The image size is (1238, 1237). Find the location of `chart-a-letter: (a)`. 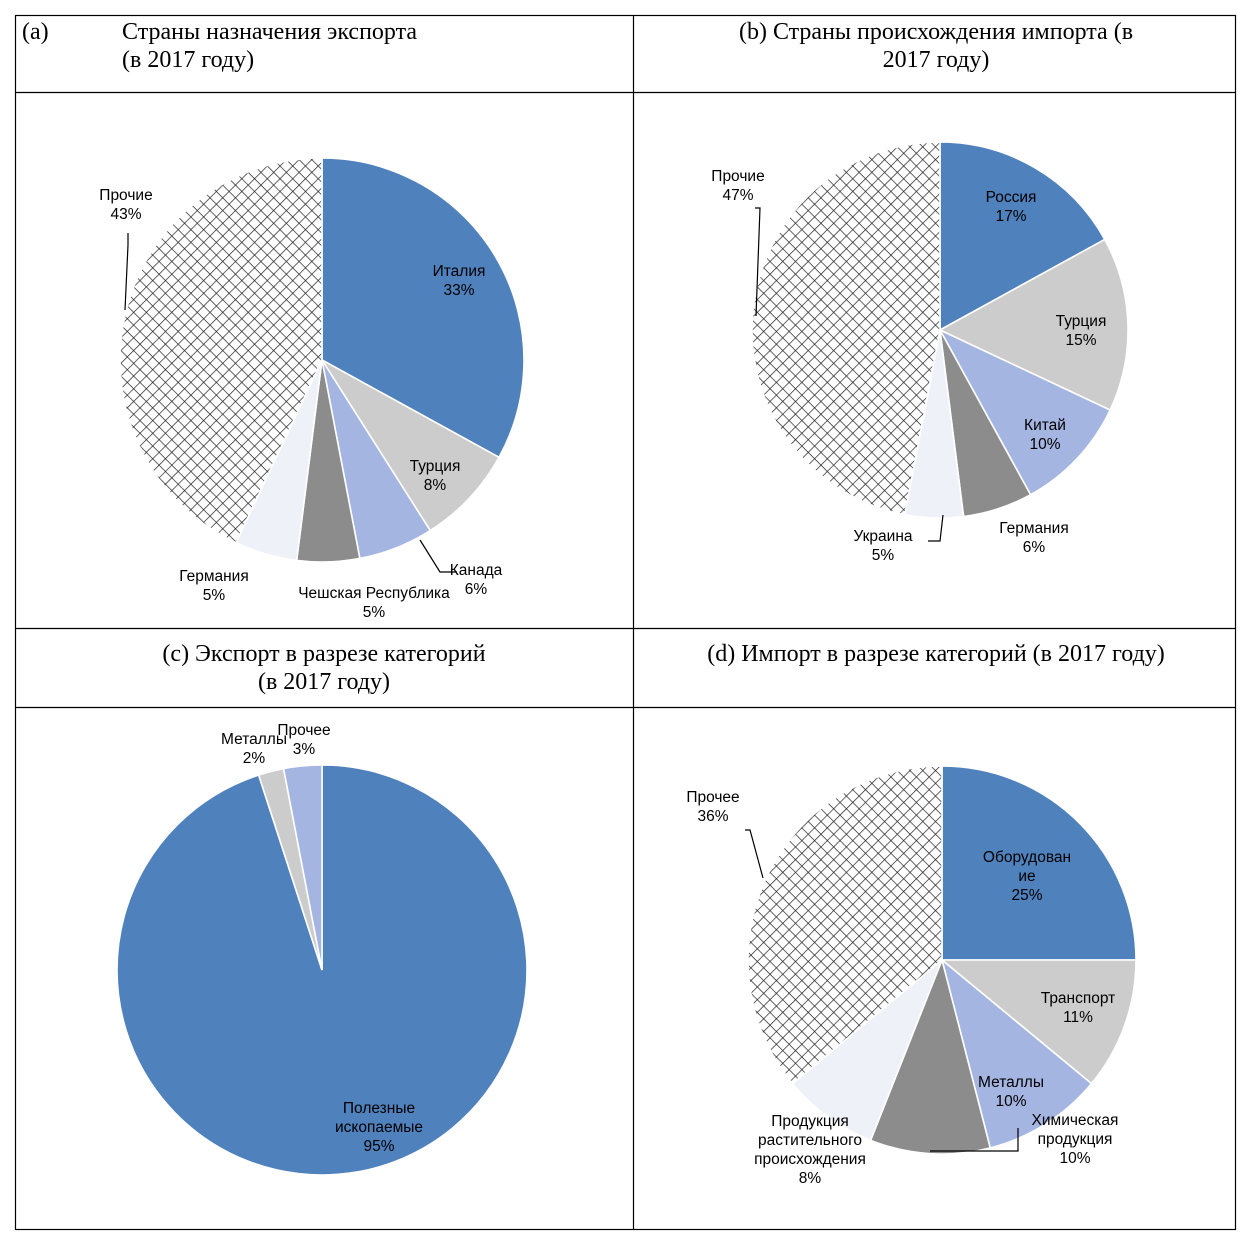

chart-a-letter: (a) is located at coordinates (35, 32).